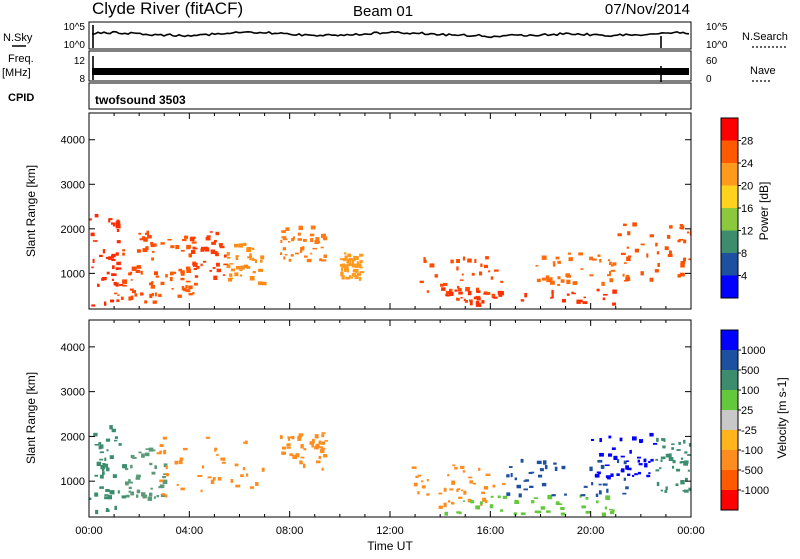 Image resolution: width=800 pixels, height=559 pixels. Describe the element at coordinates (782, 417) in the screenshot. I see `velocity-colorbar-label: Velocity [m s-1]` at that location.